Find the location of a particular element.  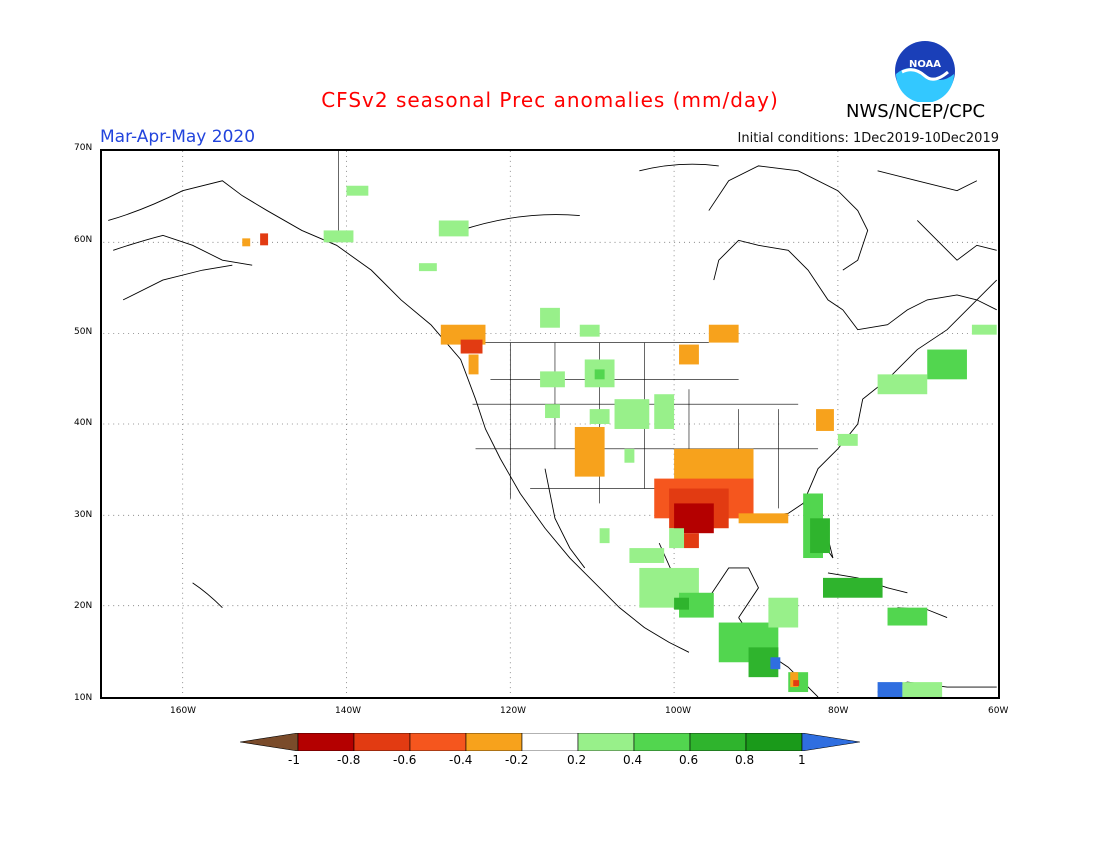

legend-label-pos1: 1 is located at coordinates (802, 760).